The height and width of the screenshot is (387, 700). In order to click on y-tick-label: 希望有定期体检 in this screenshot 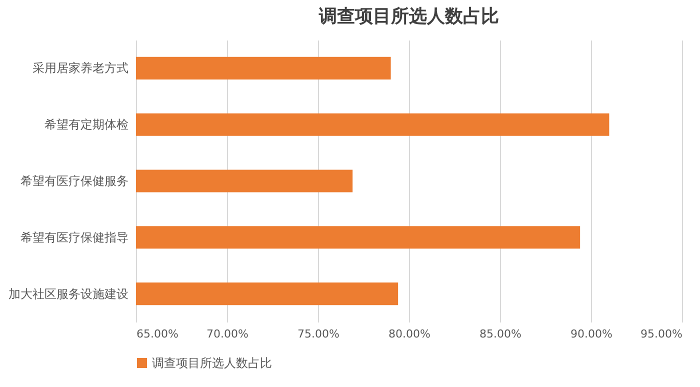, I will do `click(86, 125)`.